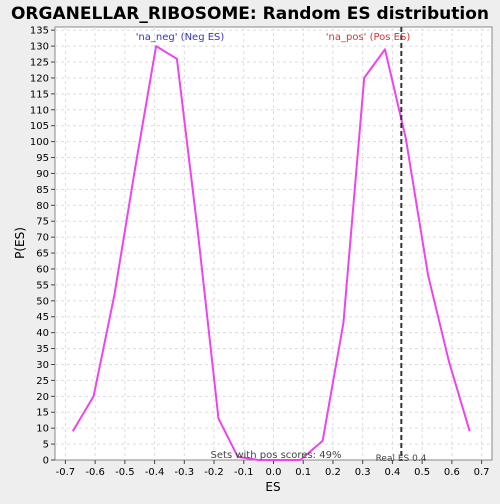 This screenshot has height=504, width=500. Describe the element at coordinates (452, 472) in the screenshot. I see `x-tick-label: 0.6` at that location.